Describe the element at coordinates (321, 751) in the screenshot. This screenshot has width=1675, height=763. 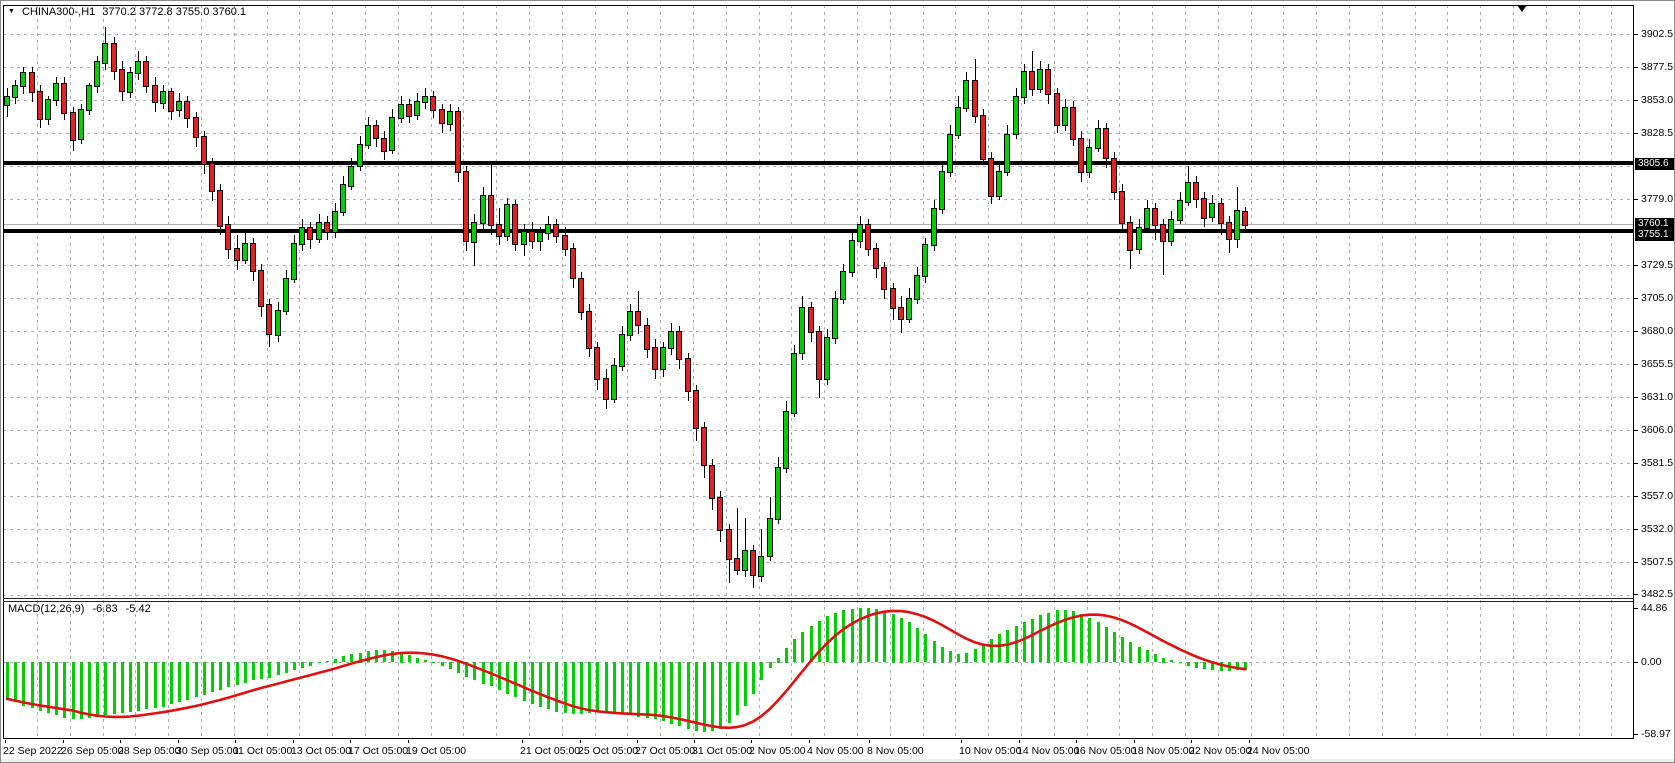
I see `time-axis-label: 13 Oct 05:00` at that location.